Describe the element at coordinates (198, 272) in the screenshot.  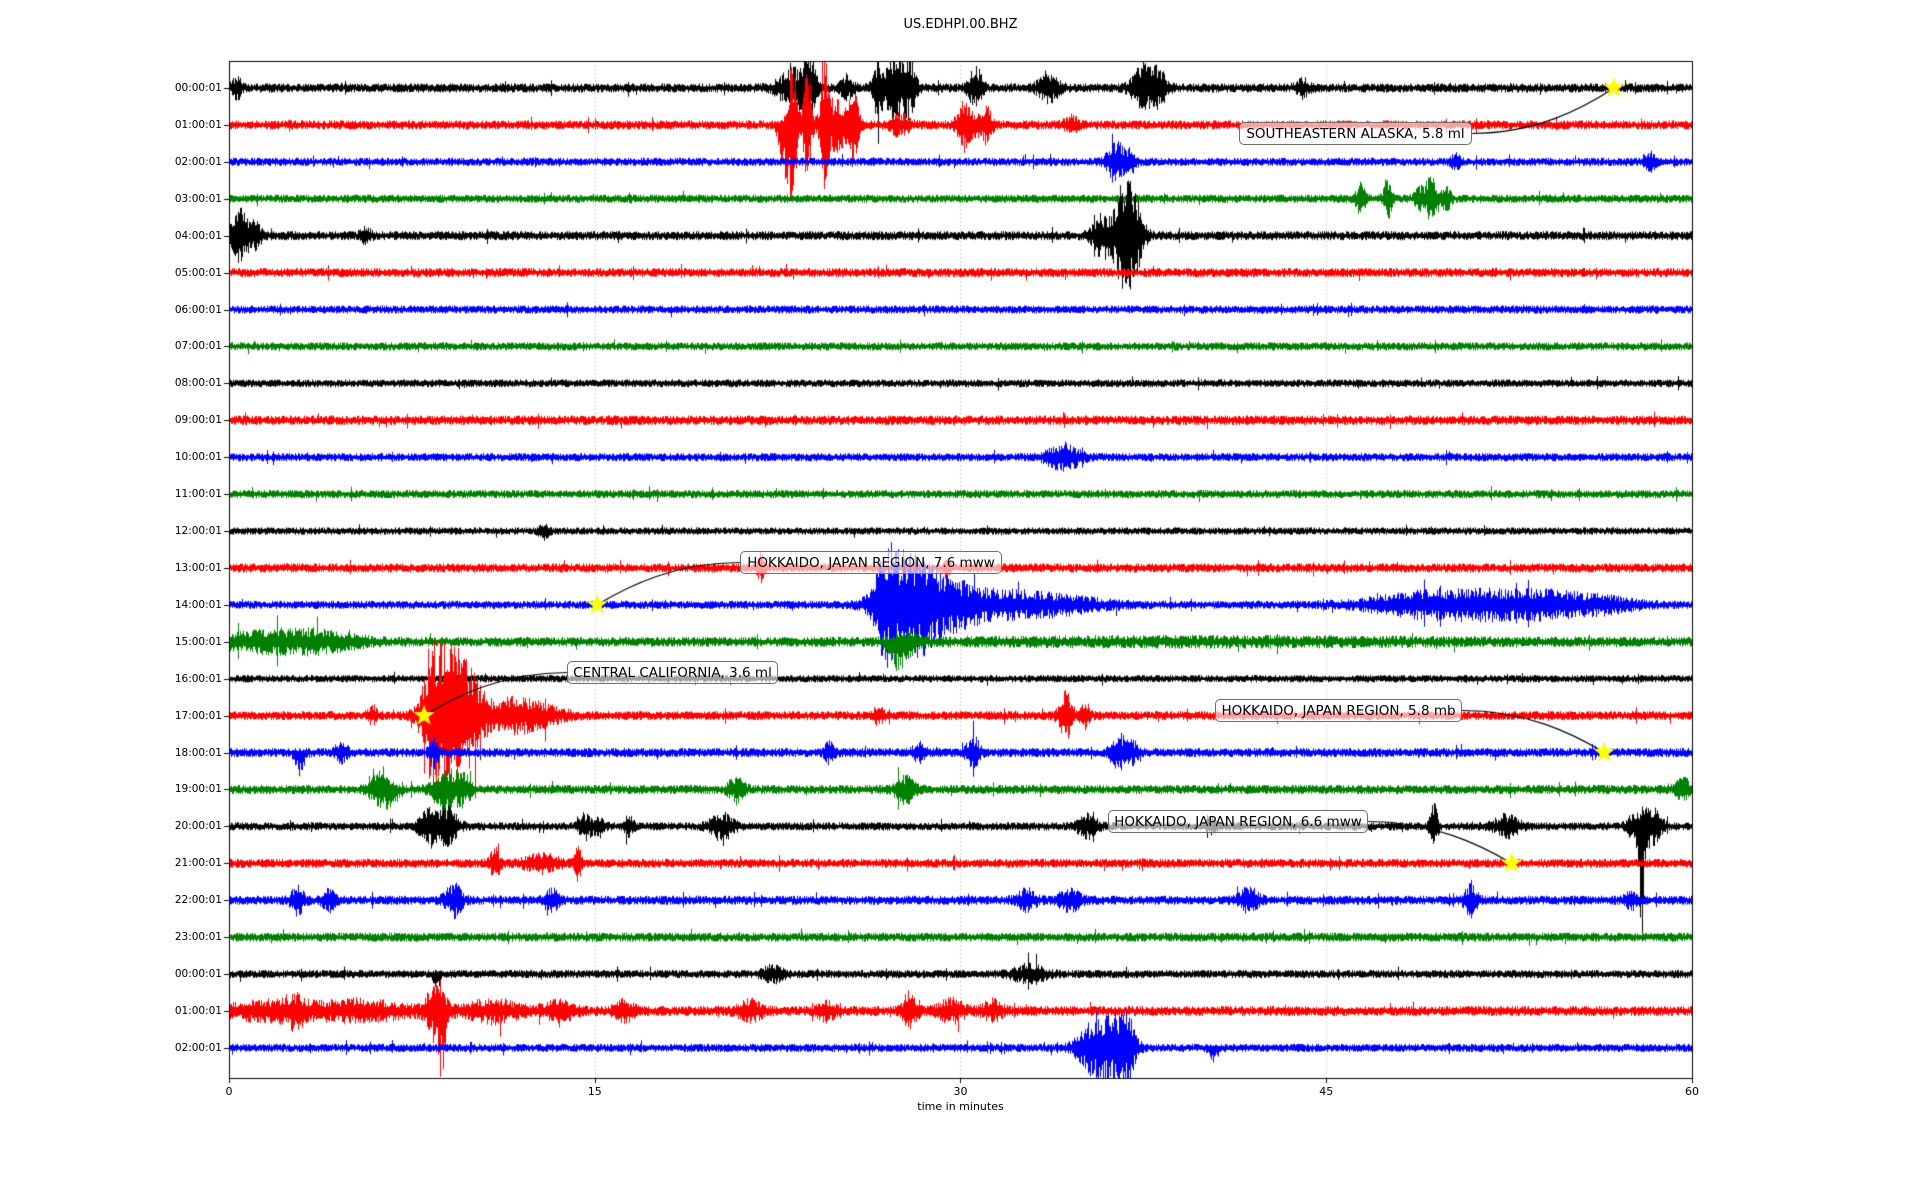
I see `y-tick-label: 05:00:01` at that location.